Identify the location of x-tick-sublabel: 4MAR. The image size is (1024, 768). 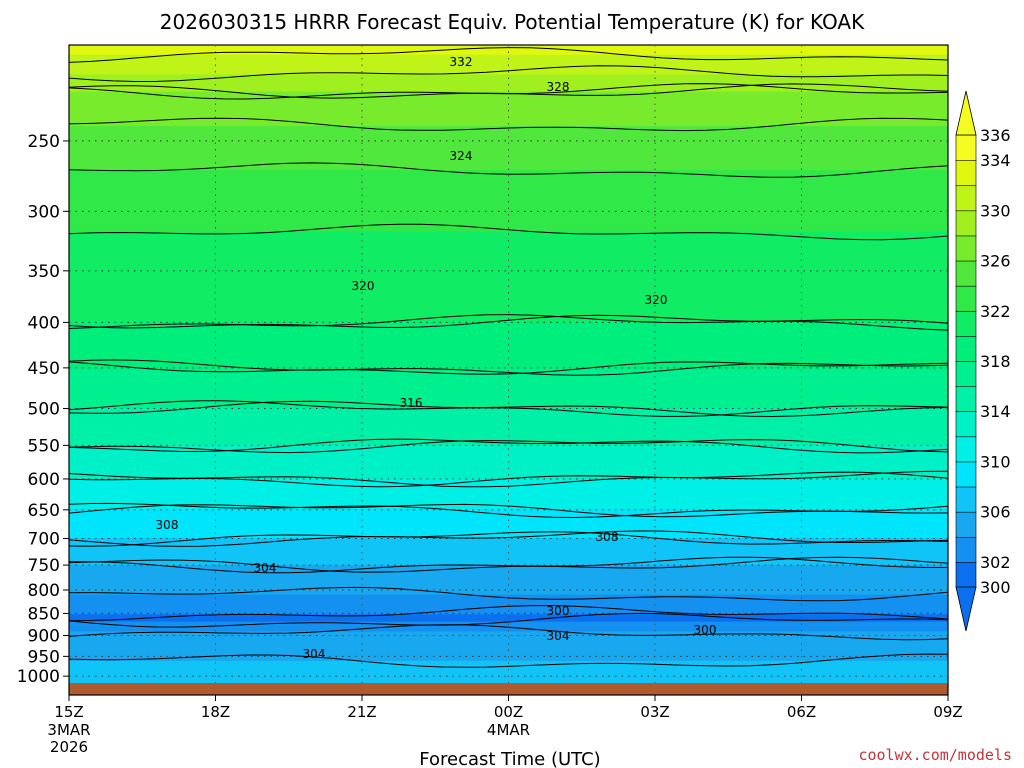
(508, 730).